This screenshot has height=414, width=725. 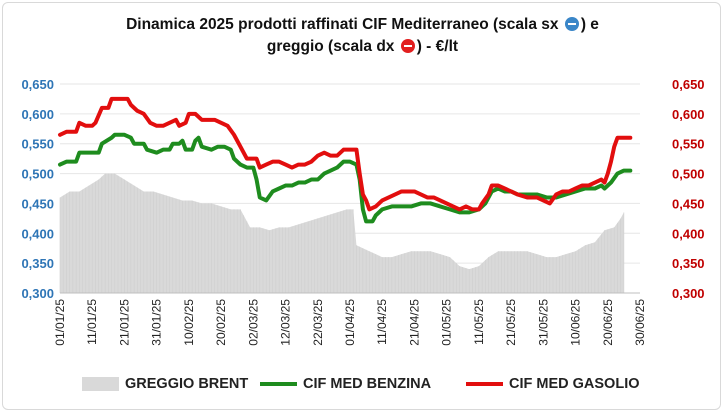 I want to click on x-tick-label: 10/06/25, so click(x=576, y=322).